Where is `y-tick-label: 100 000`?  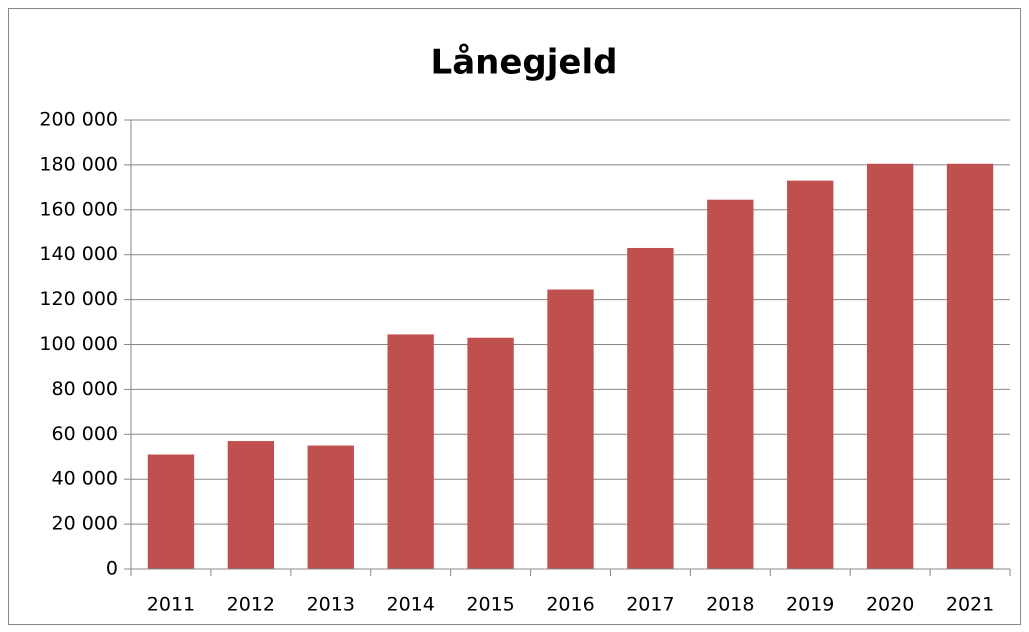
y-tick-label: 100 000 is located at coordinates (78, 344).